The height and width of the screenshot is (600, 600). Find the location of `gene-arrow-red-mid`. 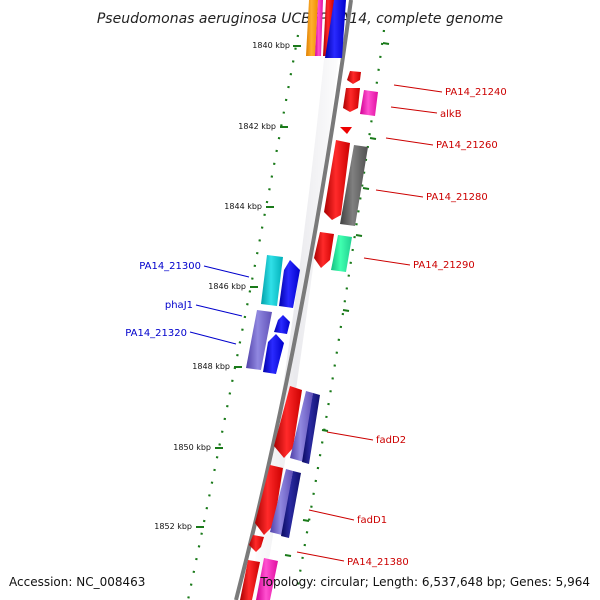

gene-arrow-red-mid is located at coordinates (324, 250).